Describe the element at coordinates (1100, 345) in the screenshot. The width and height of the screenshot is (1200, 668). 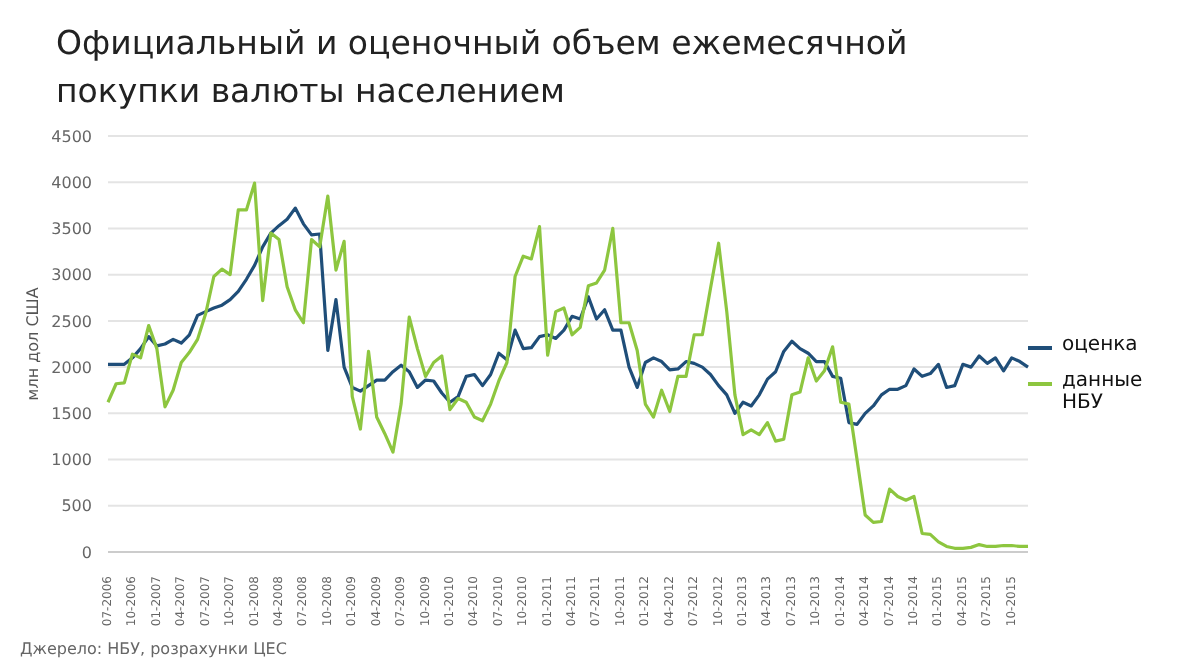
I see `legend-label: оценка` at that location.